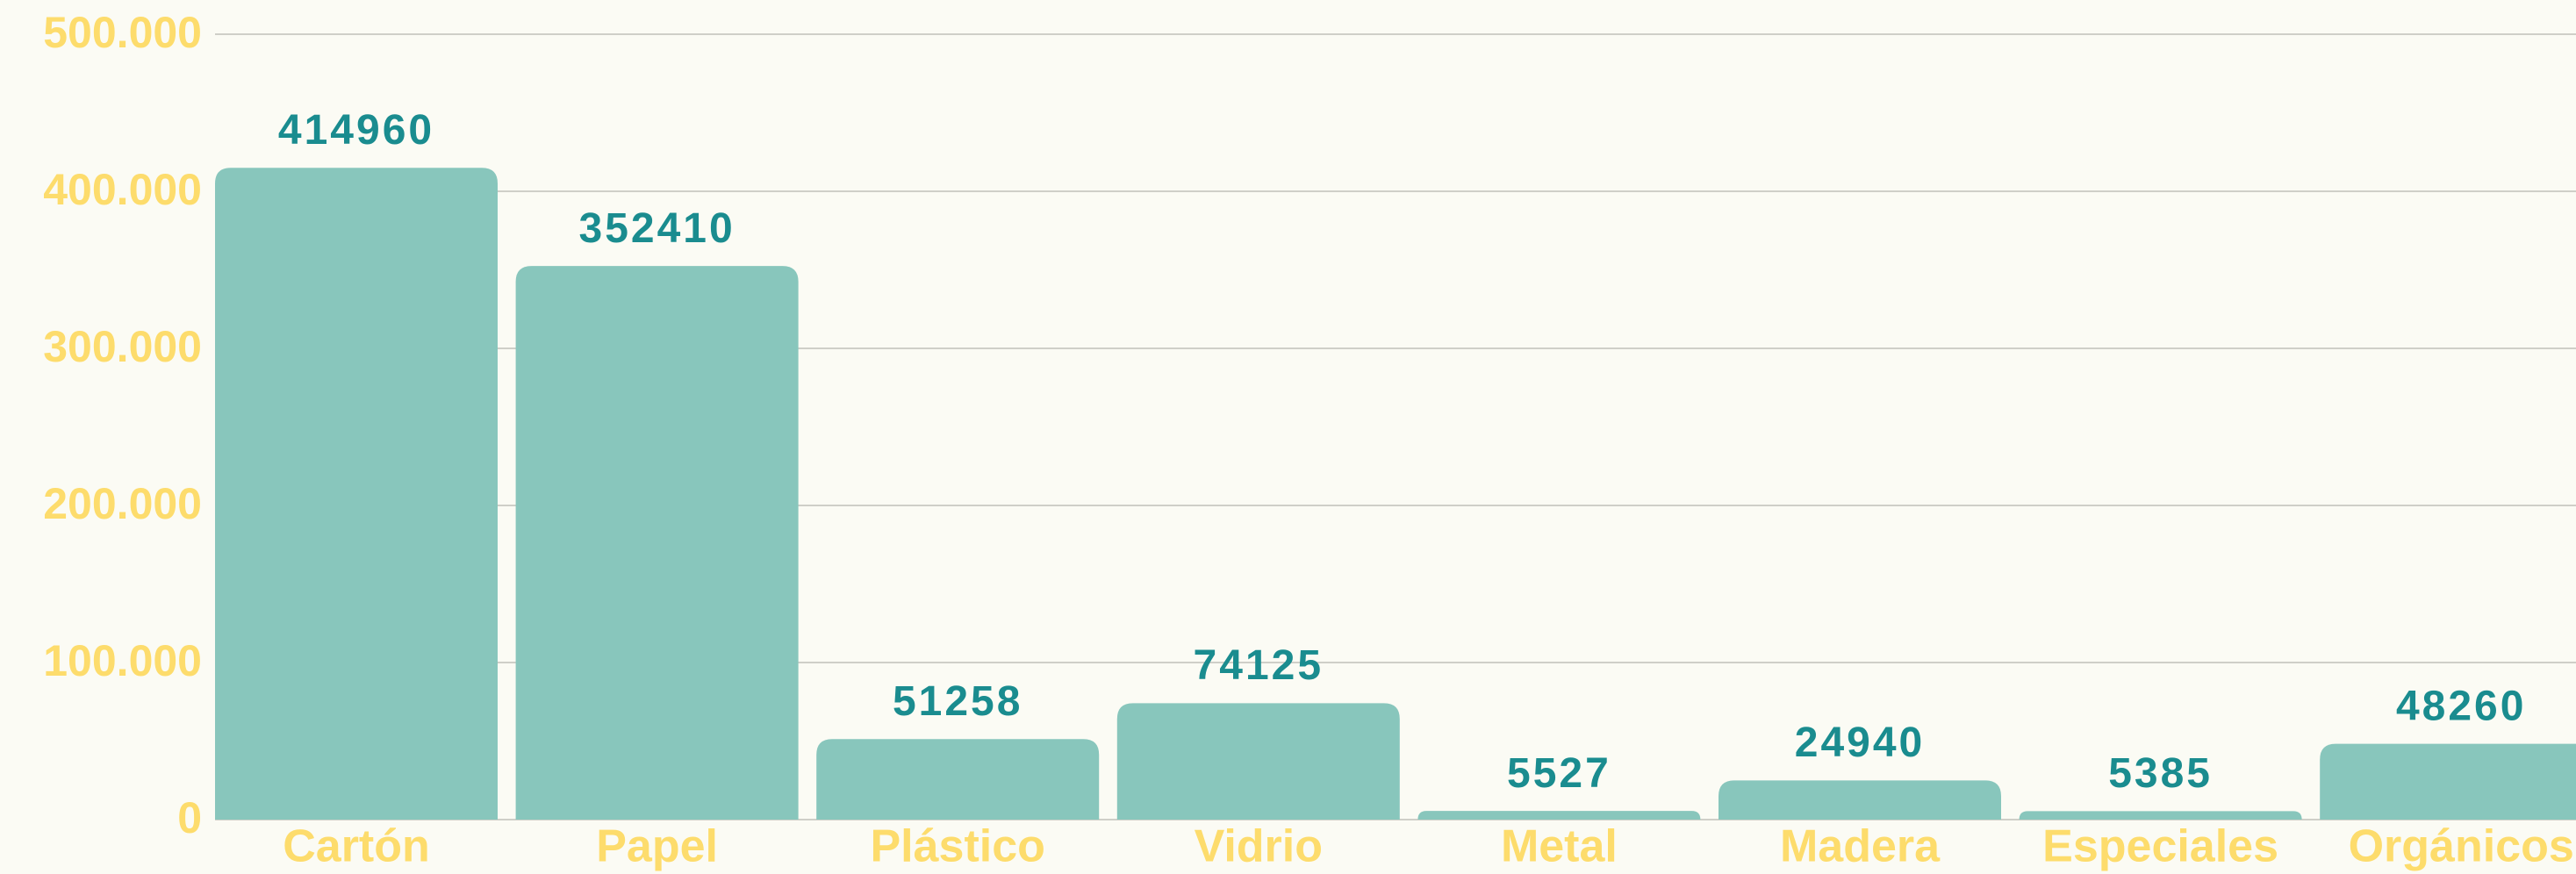 This screenshot has width=2576, height=874. I want to click on x-tick-label: Cartón, so click(357, 847).